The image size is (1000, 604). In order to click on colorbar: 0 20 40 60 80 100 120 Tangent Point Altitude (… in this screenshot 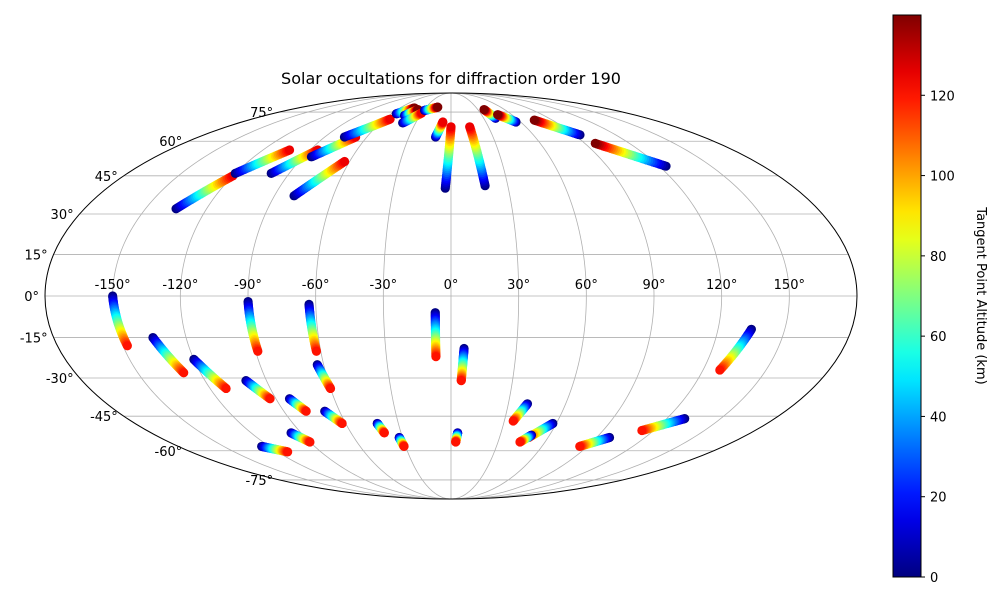, I will do `click(940, 300)`.